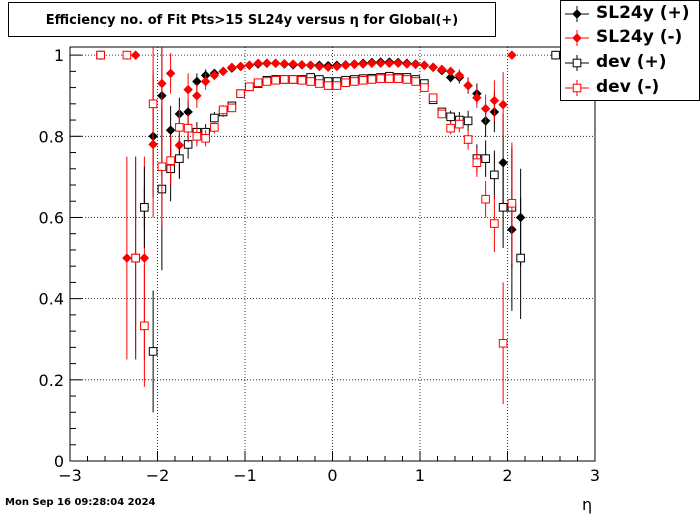 Image resolution: width=700 pixels, height=514 pixels. Describe the element at coordinates (51, 299) in the screenshot. I see `y-tick-label: 0.4` at that location.